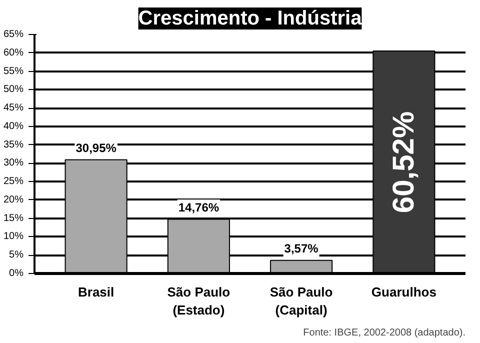  I want to click on y-tick-label: 20%, so click(13, 200).